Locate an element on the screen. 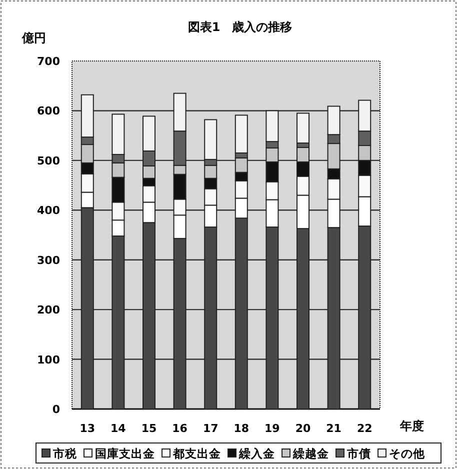 The image size is (457, 469). x-tick-label: 19 is located at coordinates (272, 428).